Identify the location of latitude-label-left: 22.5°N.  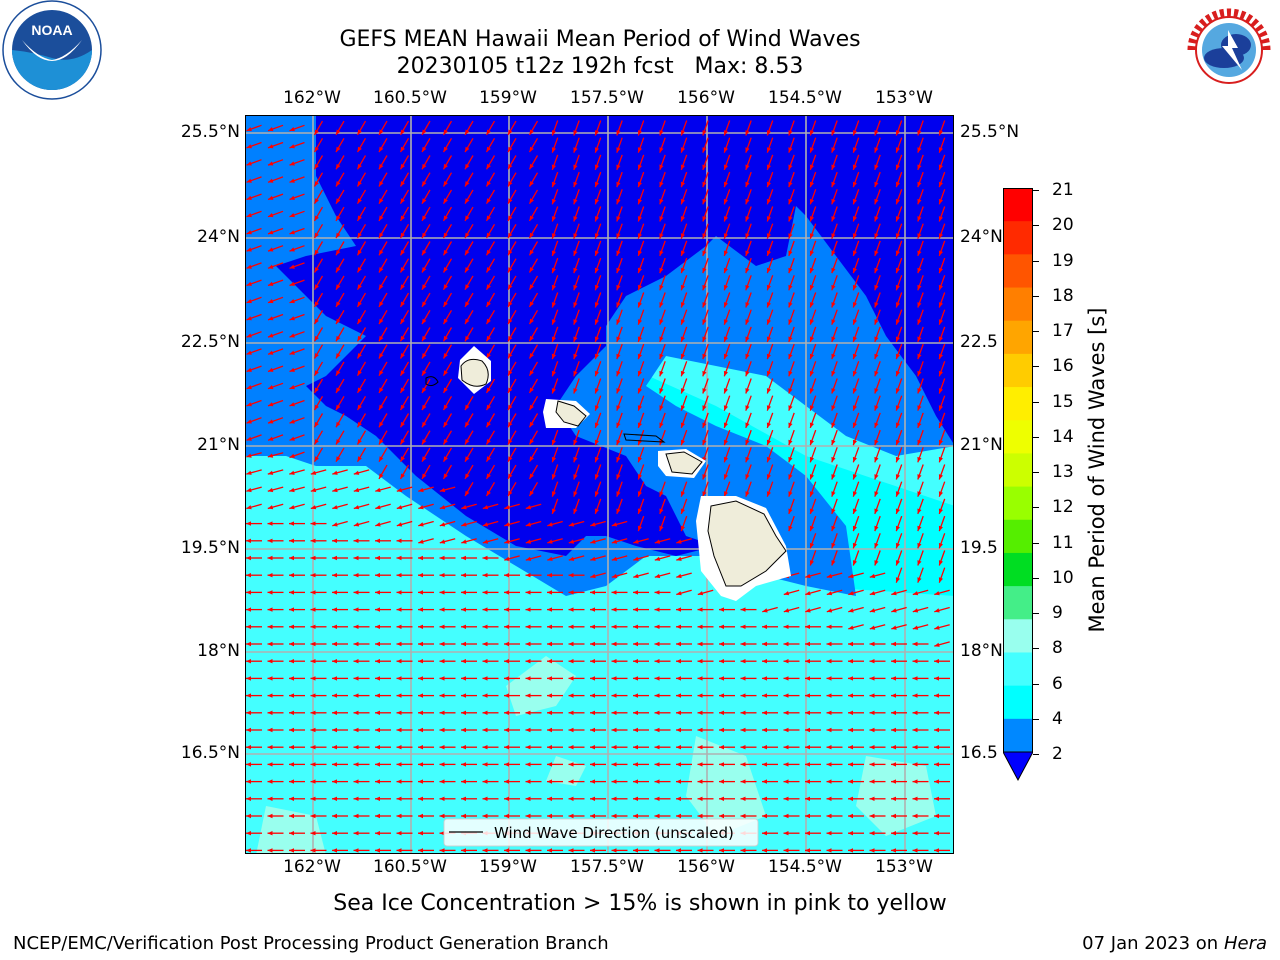
(210, 342).